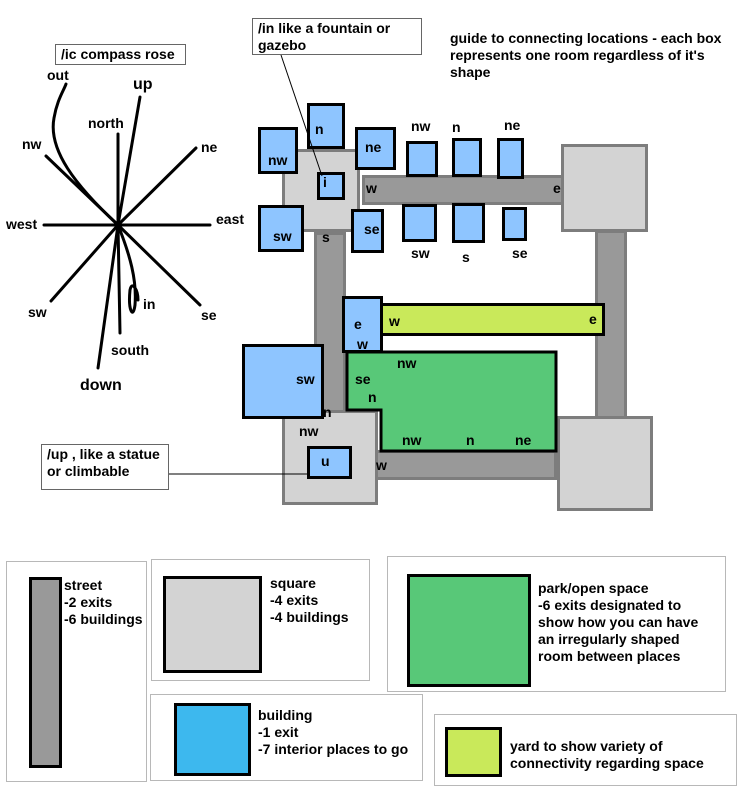 This screenshot has width=744, height=791. What do you see at coordinates (467, 157) in the screenshot?
I see `street-building-n` at bounding box center [467, 157].